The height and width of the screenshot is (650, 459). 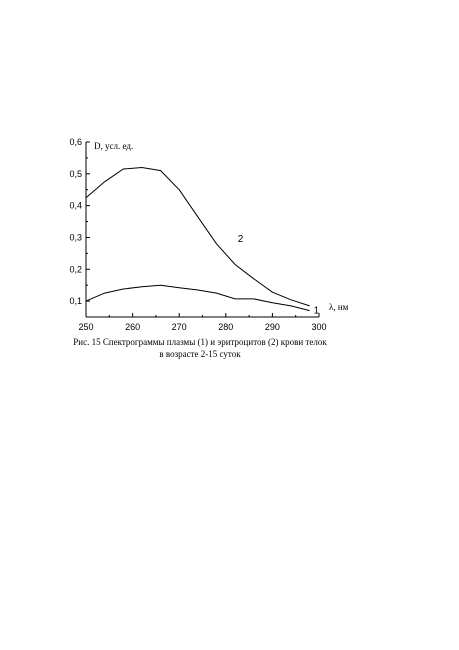 I want to click on series-1-label: 1, so click(x=317, y=311).